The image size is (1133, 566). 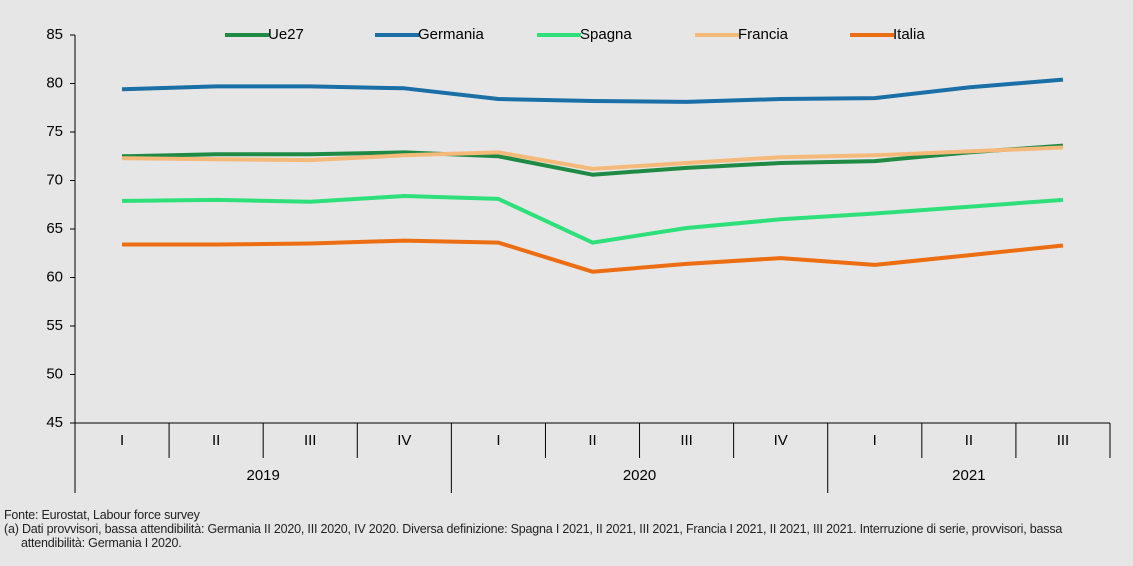 What do you see at coordinates (639, 475) in the screenshot?
I see `group-label: 2020` at bounding box center [639, 475].